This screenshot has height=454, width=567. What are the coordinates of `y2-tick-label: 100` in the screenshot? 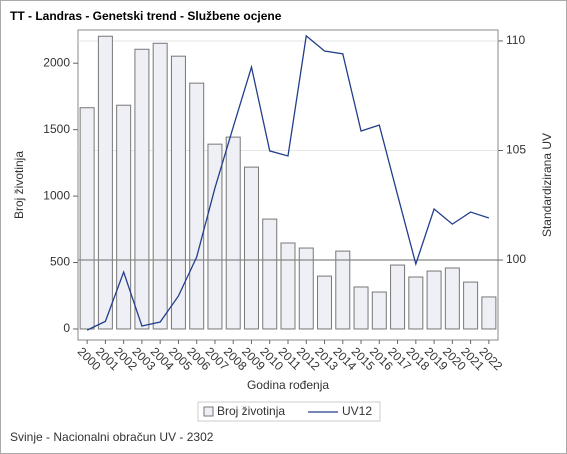 It's located at (516, 259).